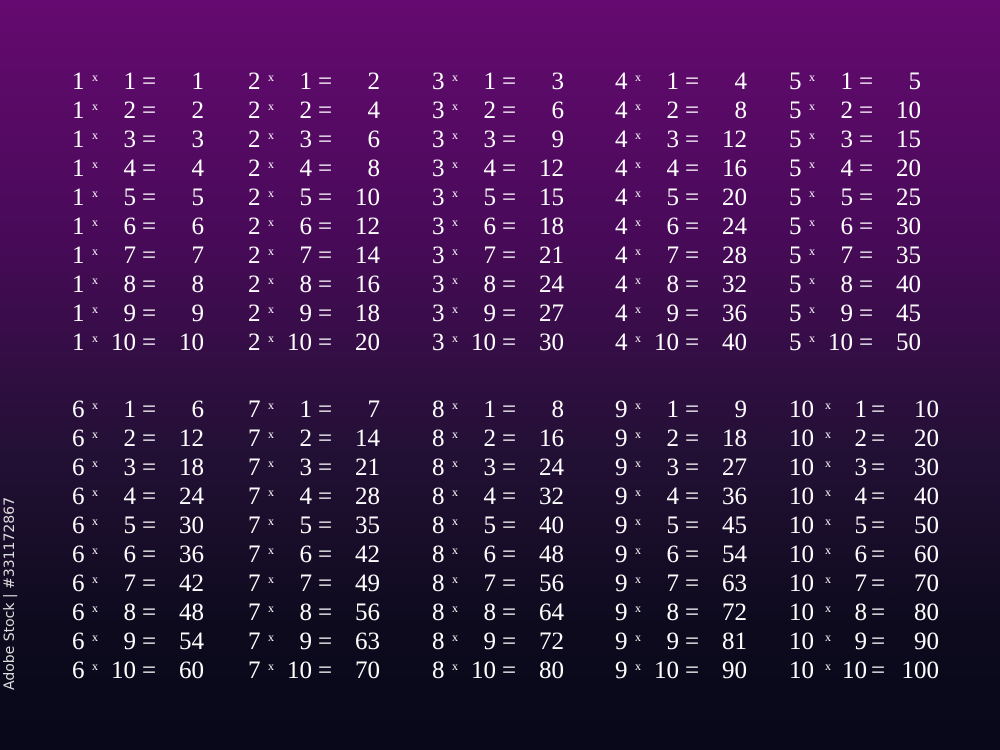  Describe the element at coordinates (333, 409) in the screenshot. I see `equation: 7 x 1 = 7` at that location.